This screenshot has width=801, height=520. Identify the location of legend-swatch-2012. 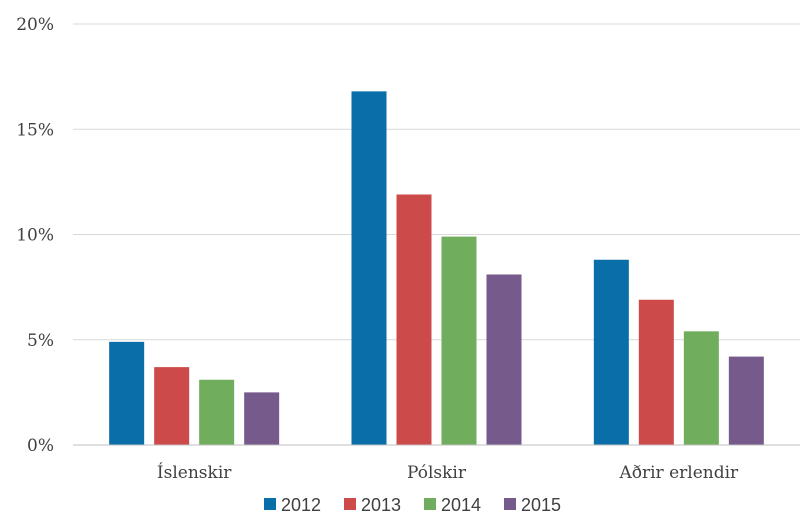
(270, 504).